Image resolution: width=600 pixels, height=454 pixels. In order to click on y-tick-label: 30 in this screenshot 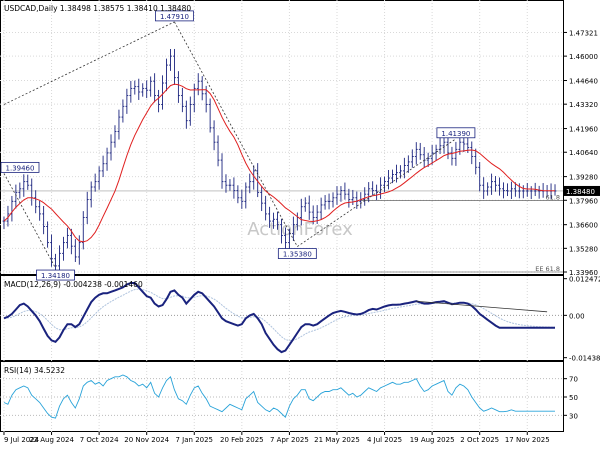, I will do `click(573, 416)`.